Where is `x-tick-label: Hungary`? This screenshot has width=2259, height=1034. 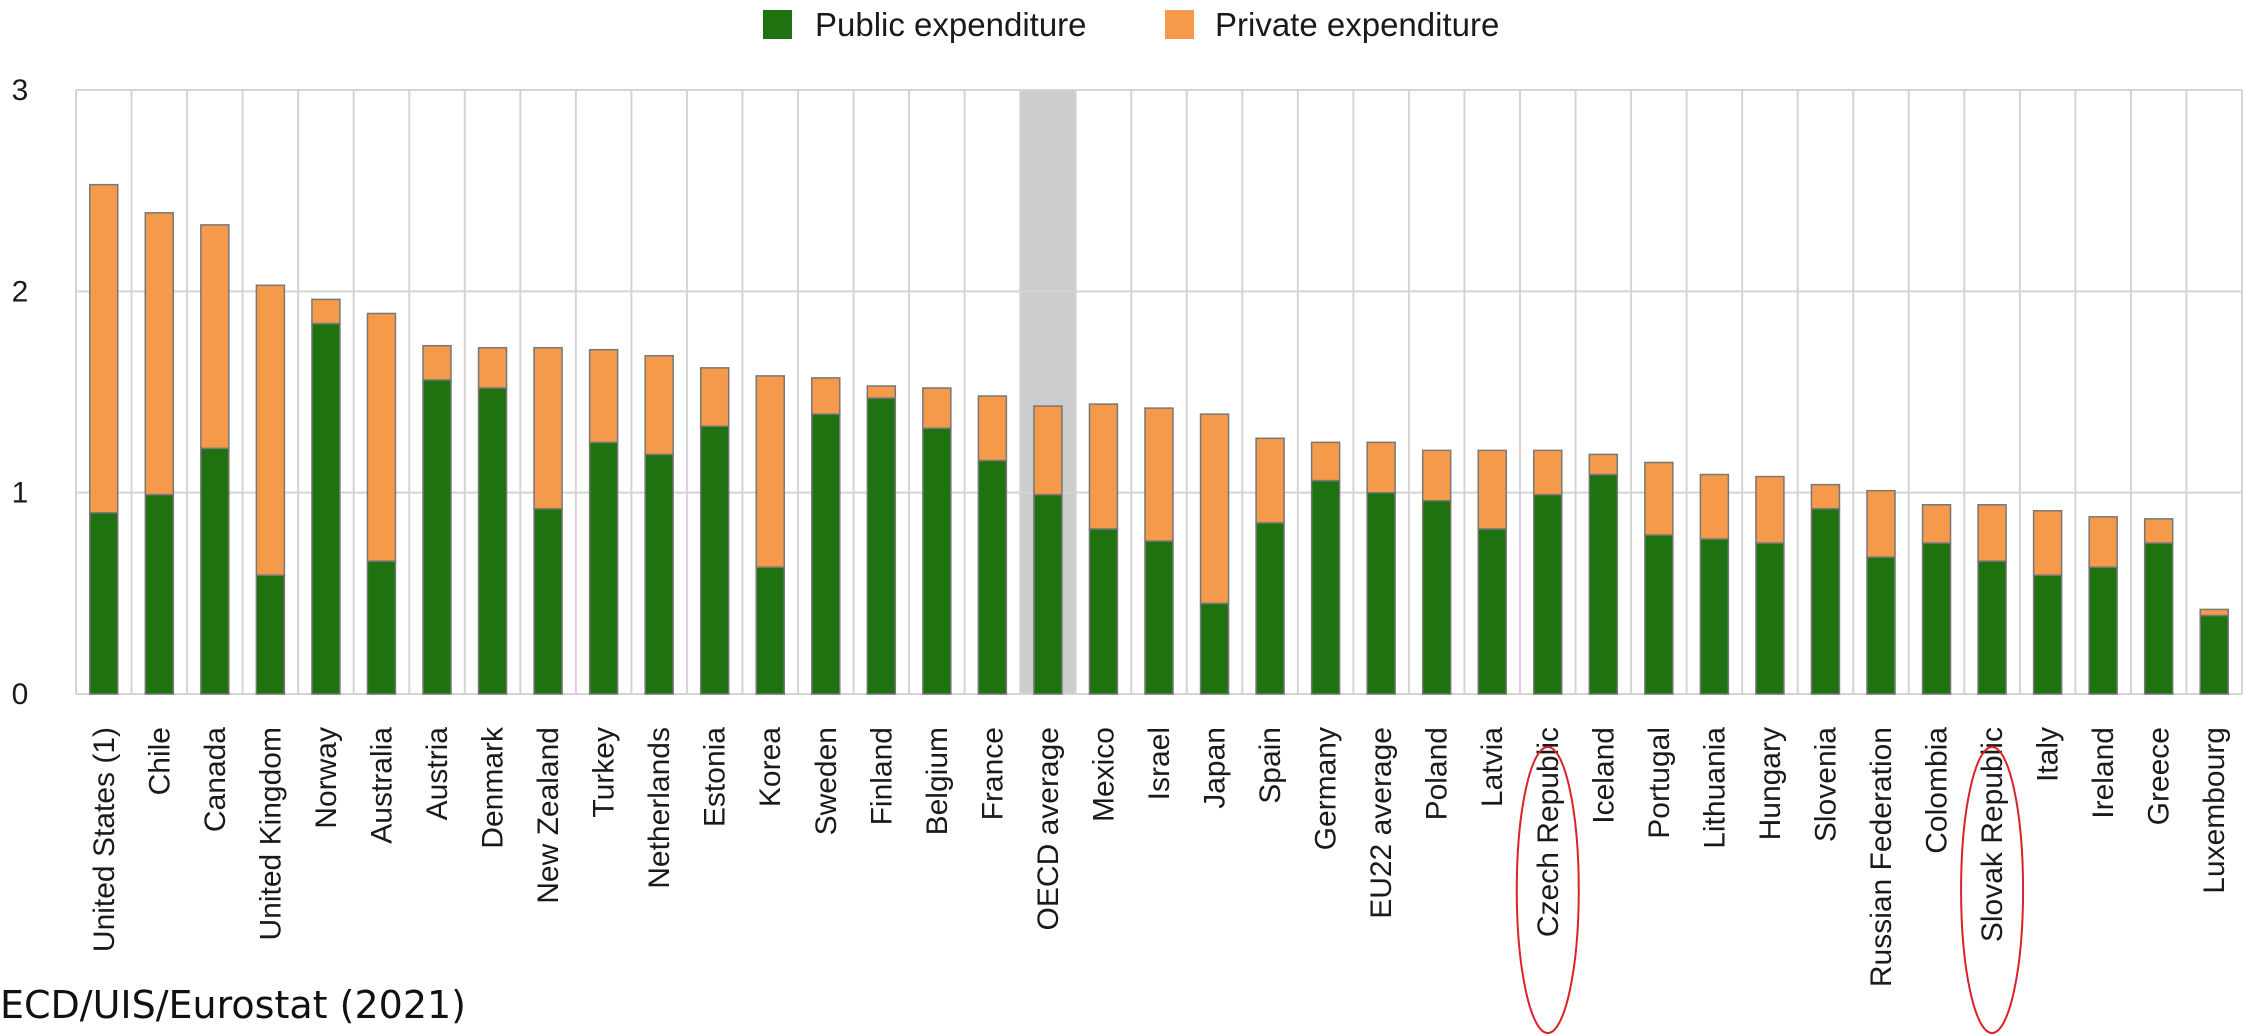
x-tick-label: Hungary is located at coordinates (1770, 783).